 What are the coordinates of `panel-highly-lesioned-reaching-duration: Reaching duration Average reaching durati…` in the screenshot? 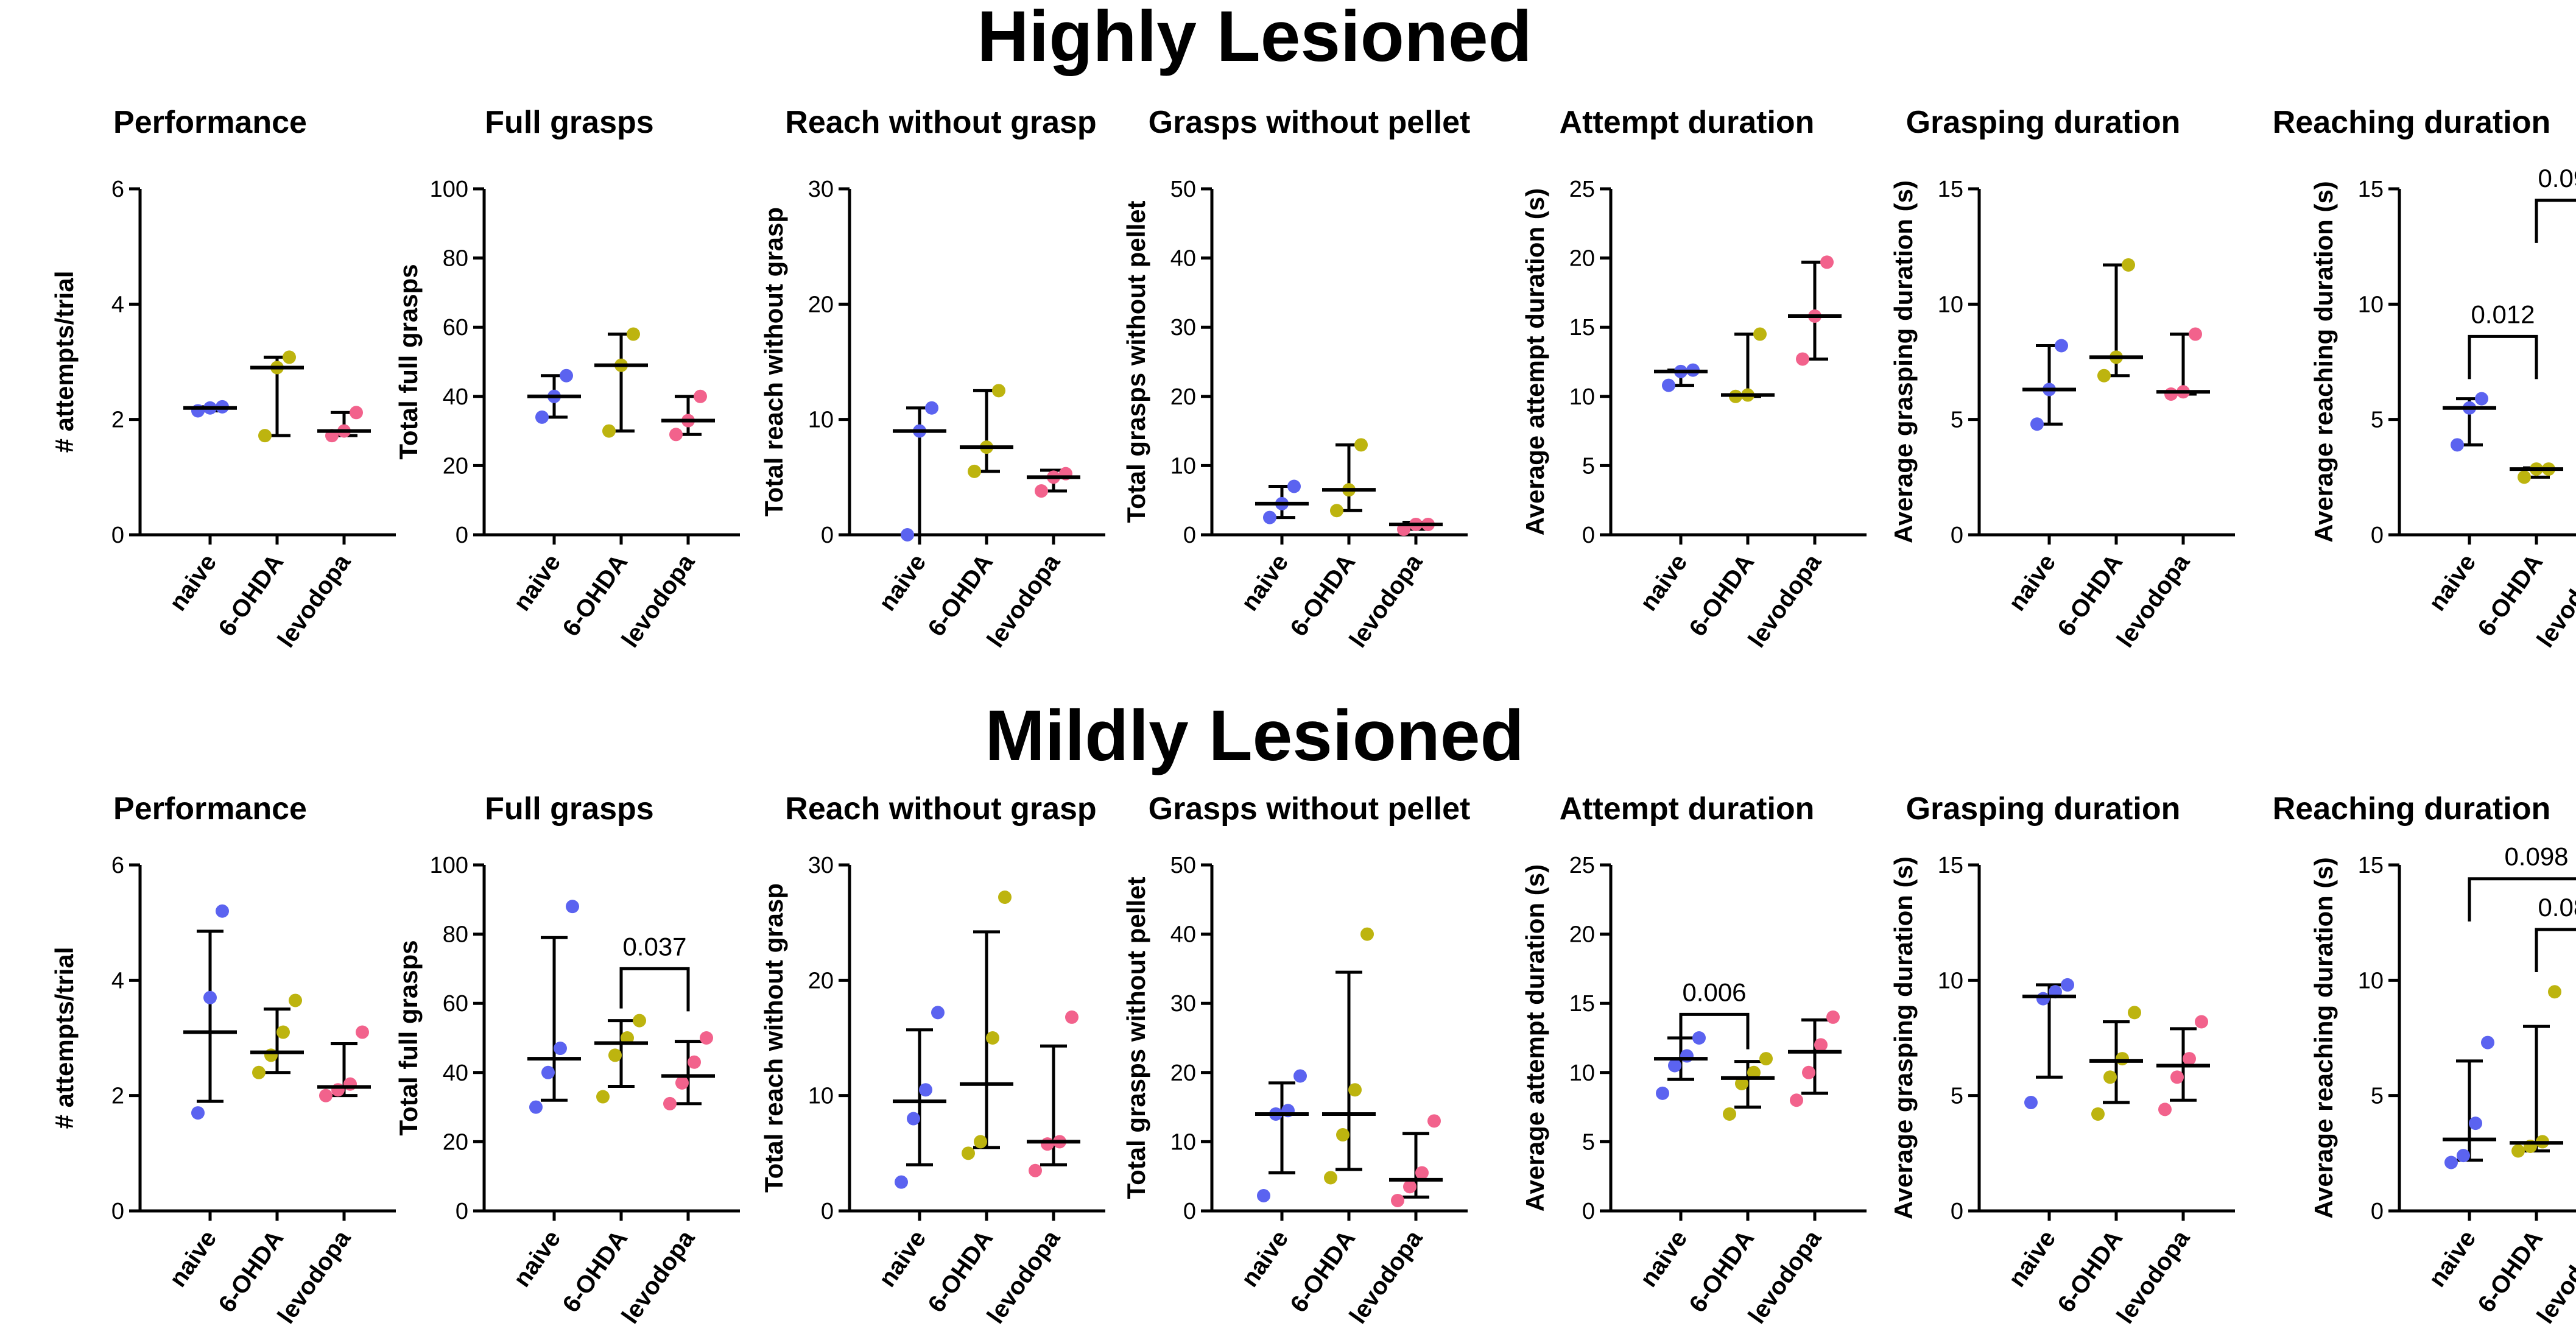 It's located at (2424, 378).